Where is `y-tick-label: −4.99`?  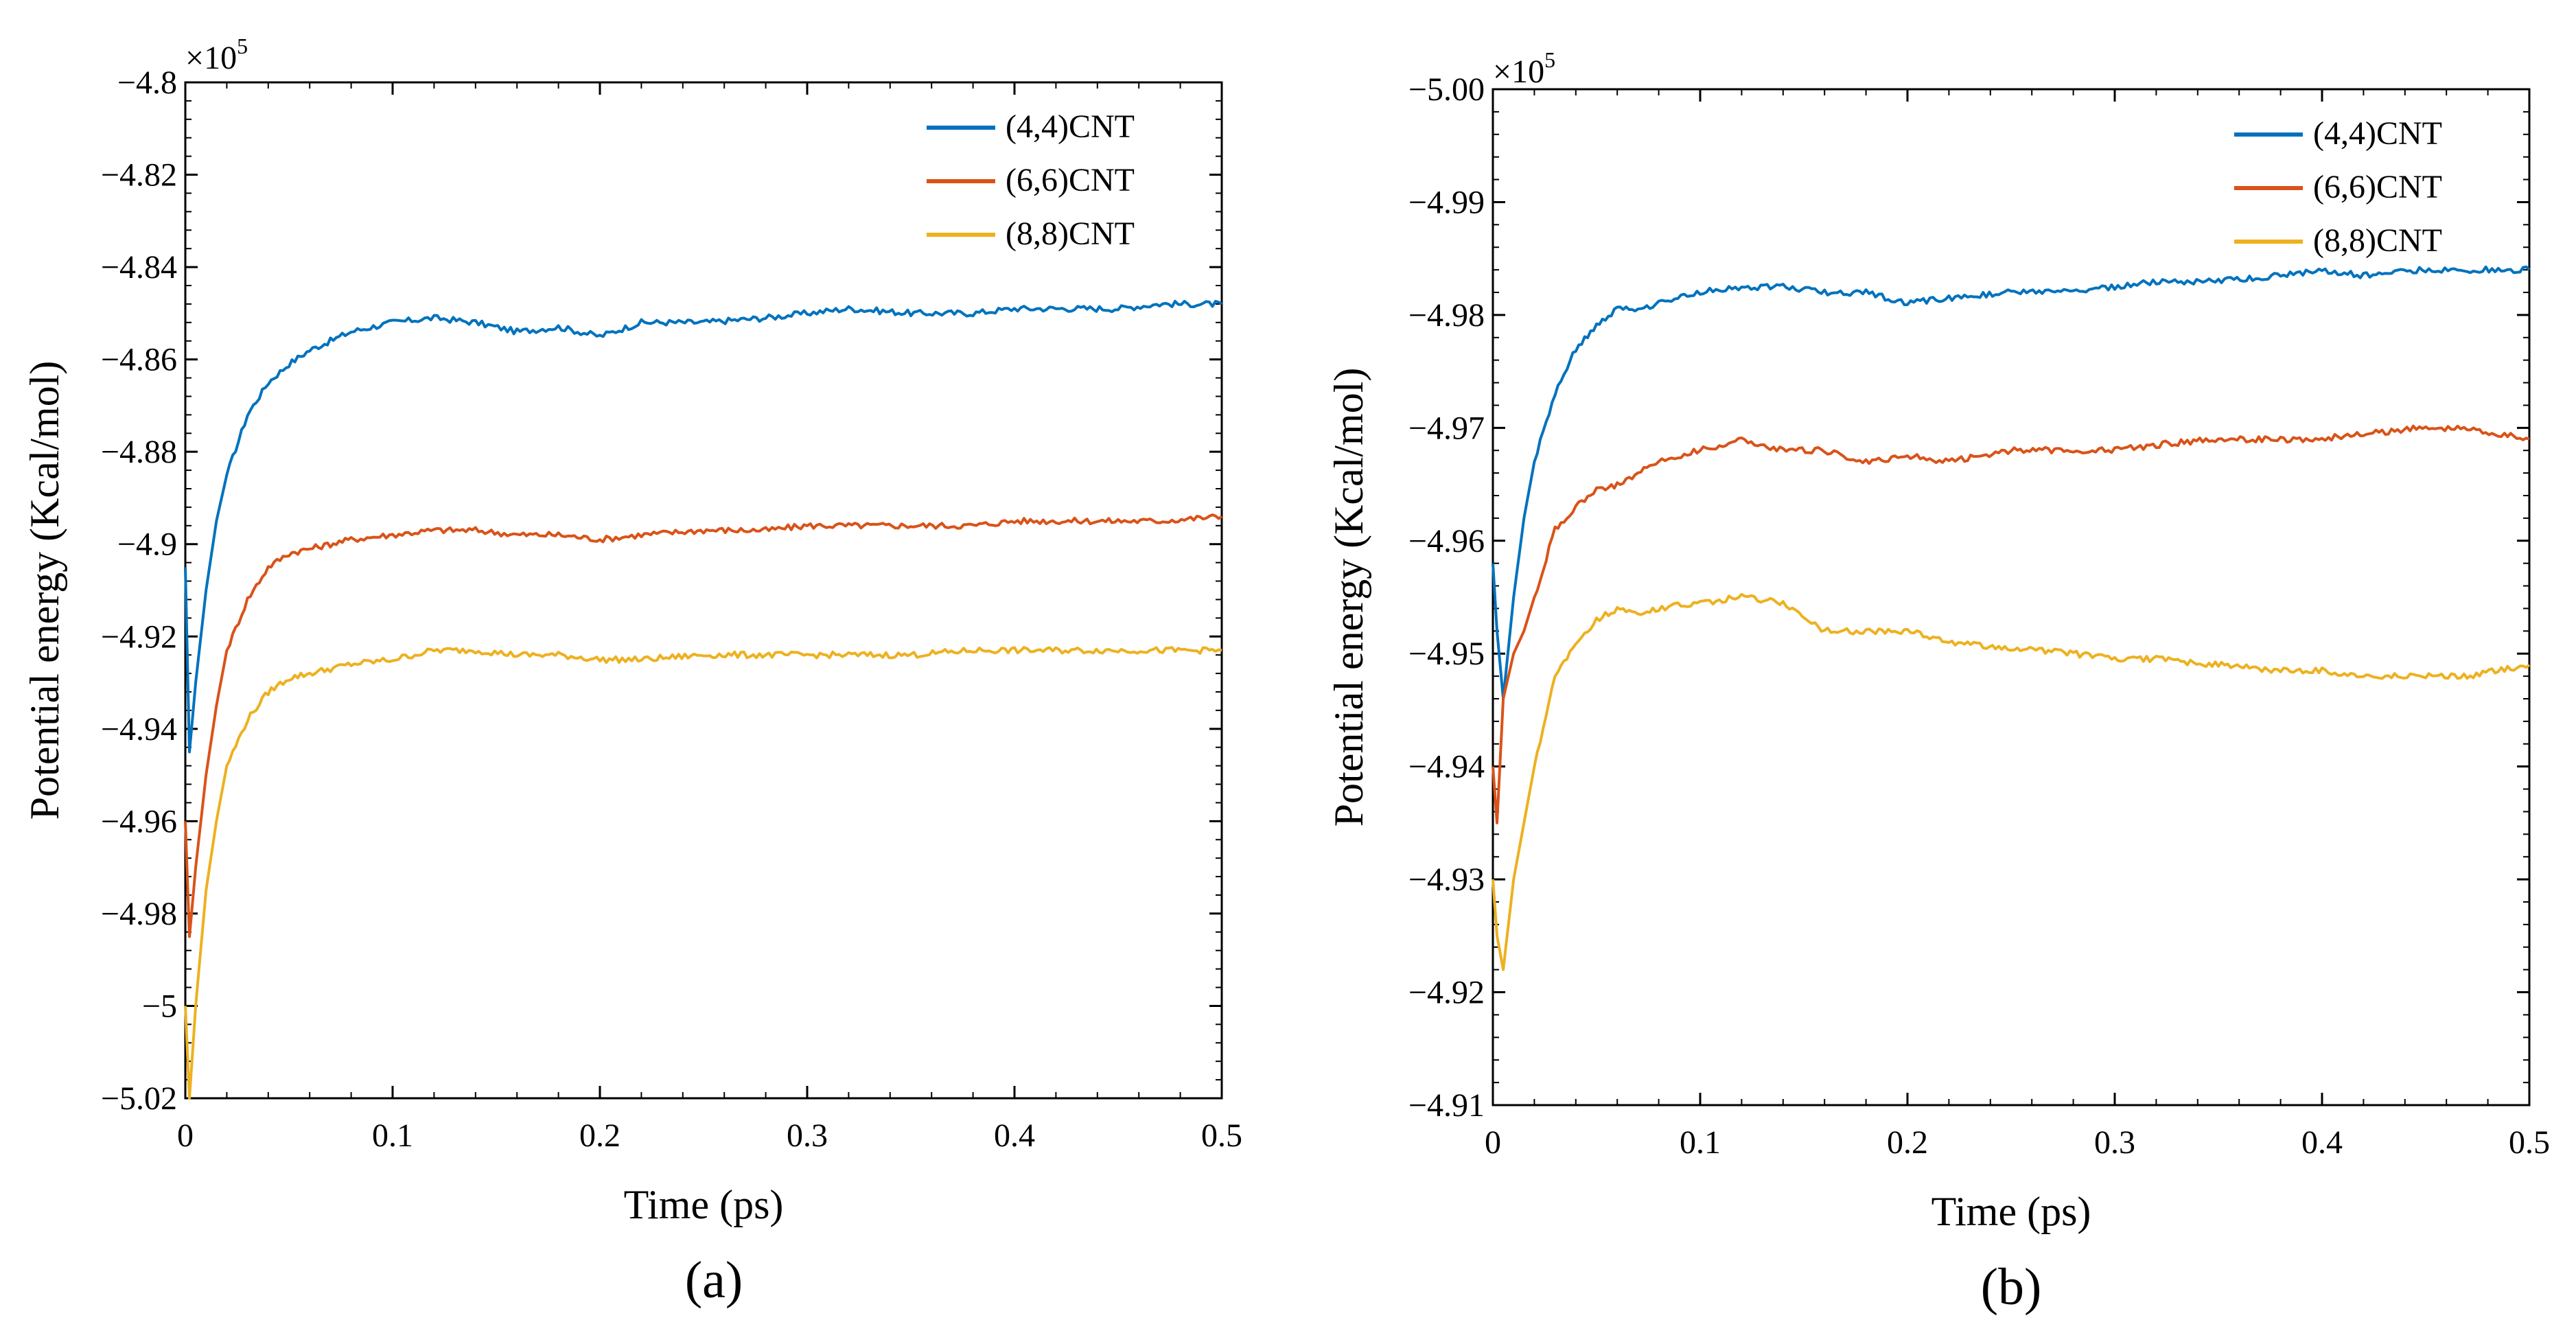
y-tick-label: −4.99 is located at coordinates (1446, 202).